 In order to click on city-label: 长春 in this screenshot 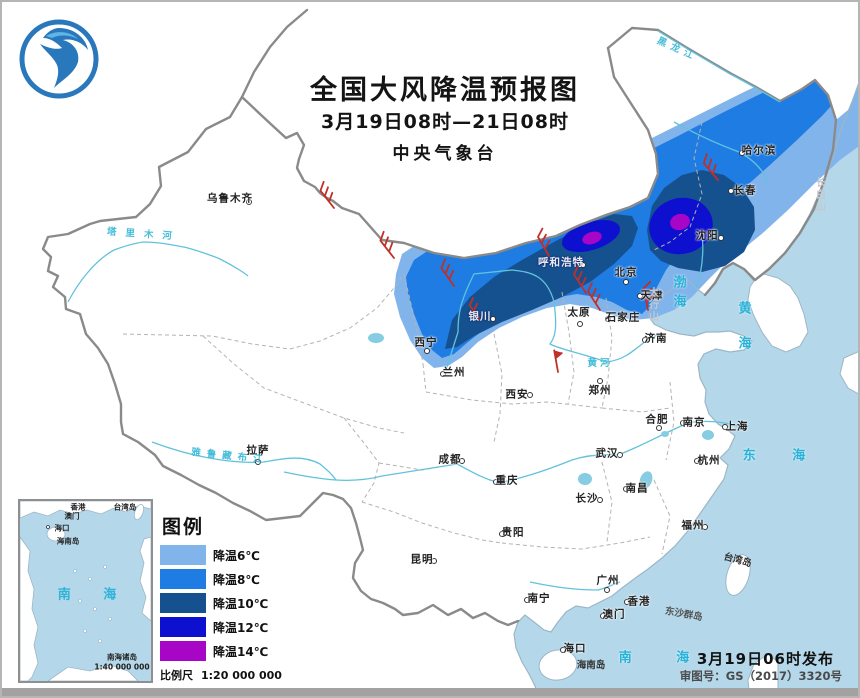, I will do `click(745, 190)`.